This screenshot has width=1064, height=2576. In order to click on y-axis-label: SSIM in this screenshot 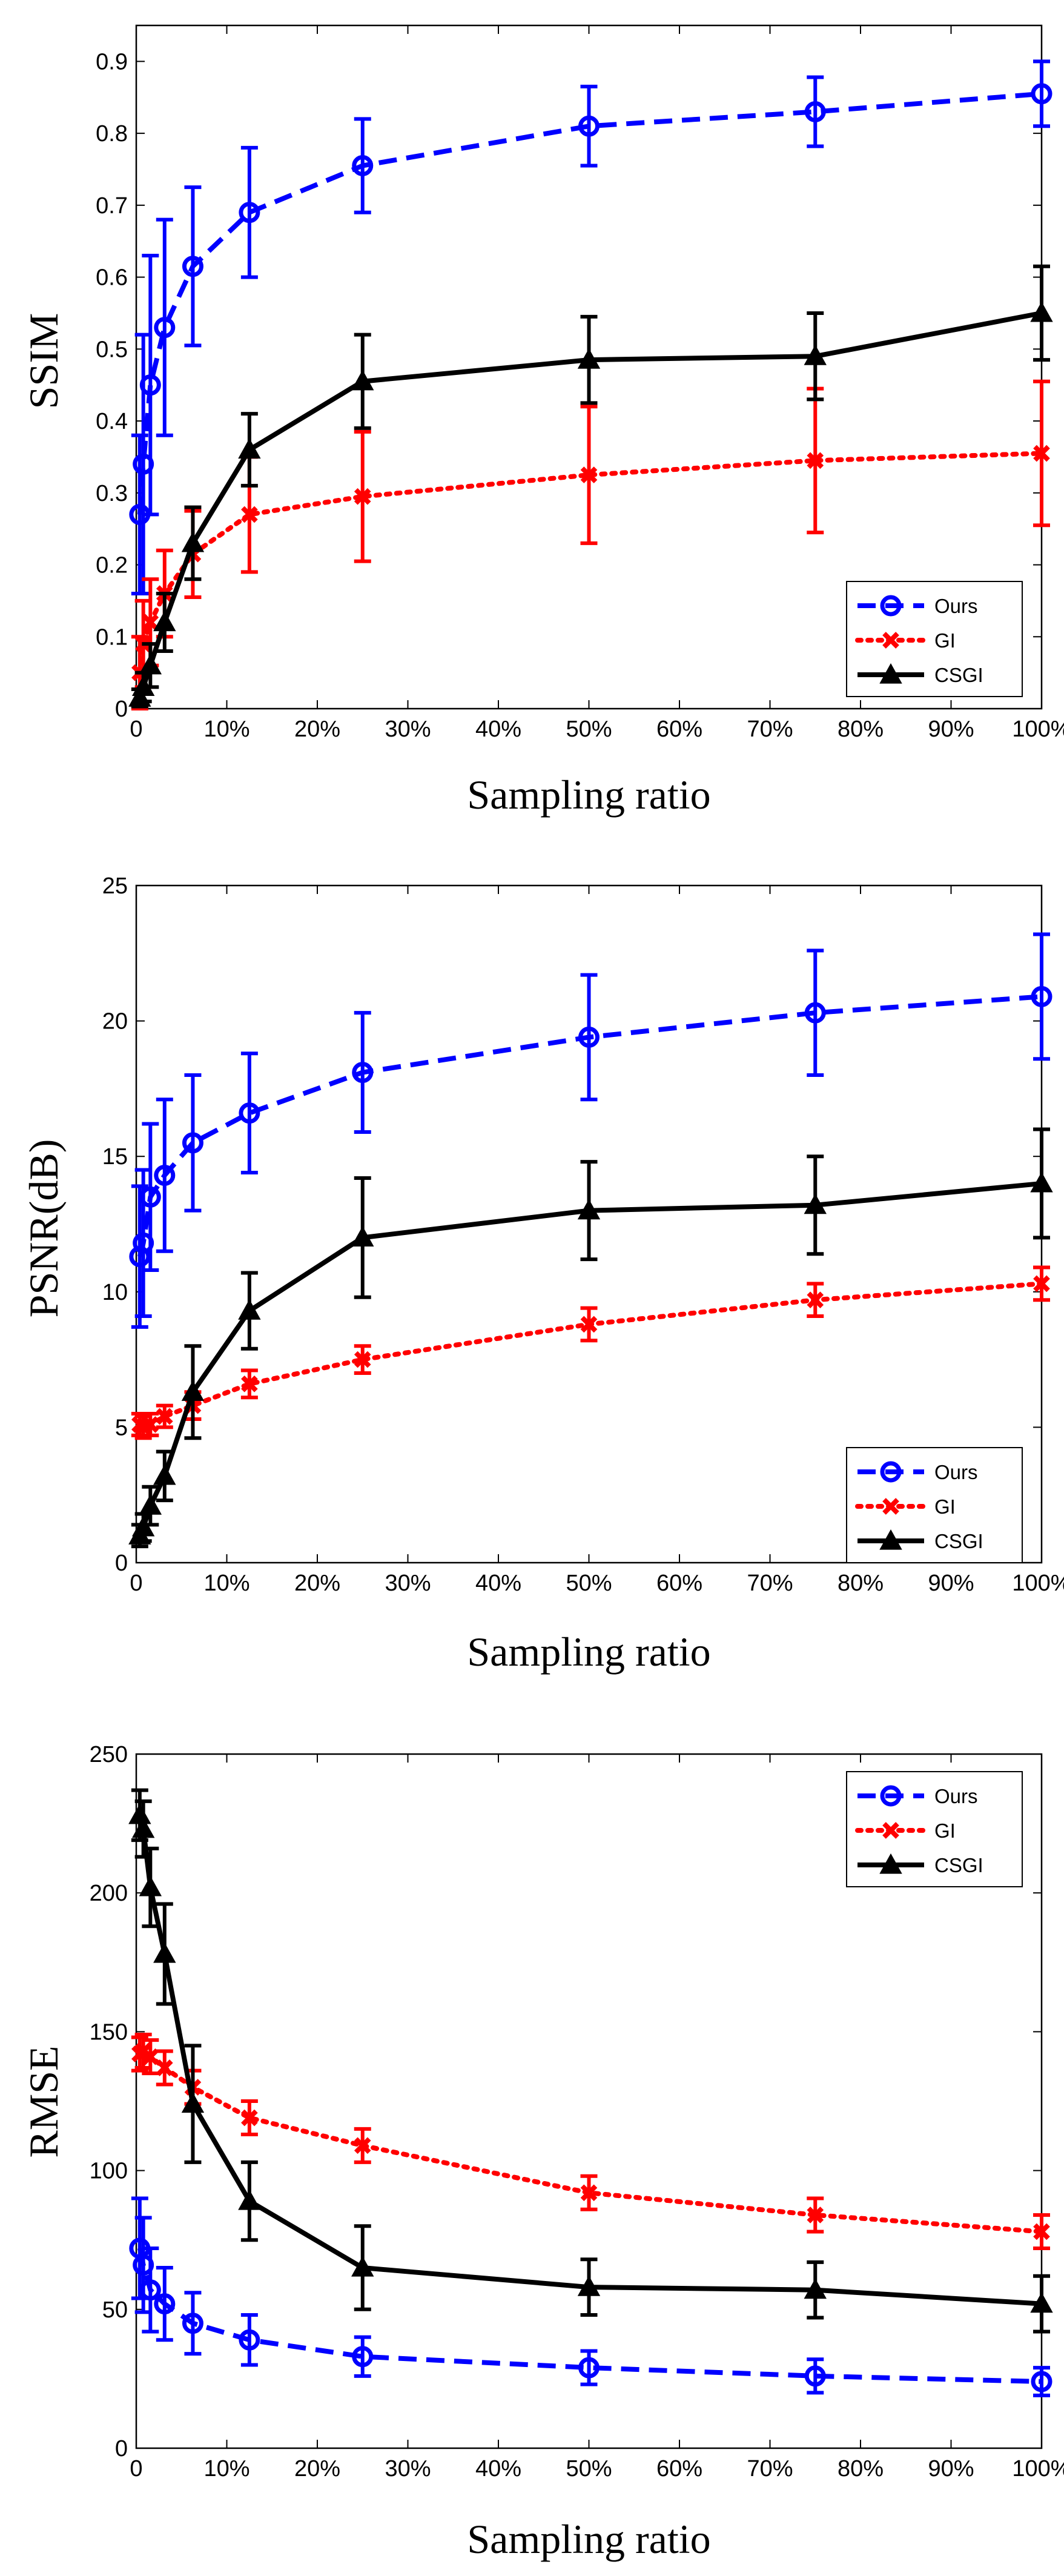, I will do `click(44, 361)`.